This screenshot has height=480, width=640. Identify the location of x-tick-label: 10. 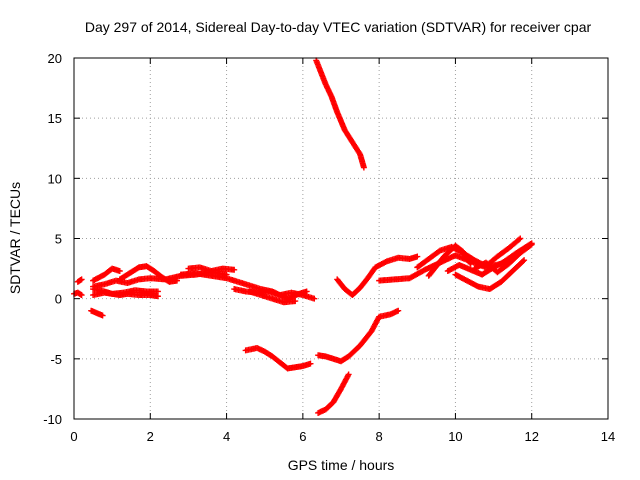
(455, 436).